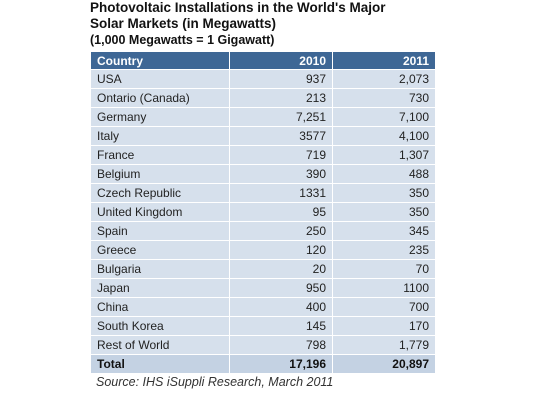 This screenshot has height=400, width=533. I want to click on value-2010-cell: 390, so click(281, 174).